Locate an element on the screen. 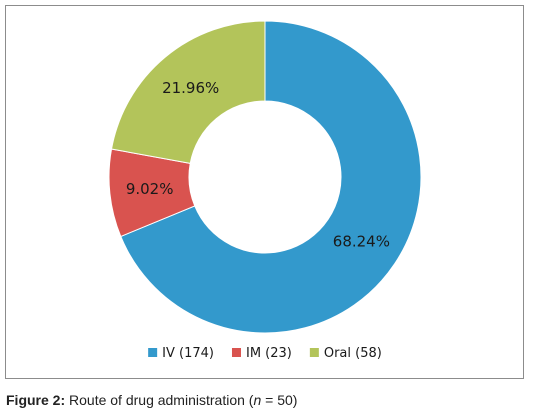 The width and height of the screenshot is (538, 417). legend-label-0: IV (174) is located at coordinates (188, 353).